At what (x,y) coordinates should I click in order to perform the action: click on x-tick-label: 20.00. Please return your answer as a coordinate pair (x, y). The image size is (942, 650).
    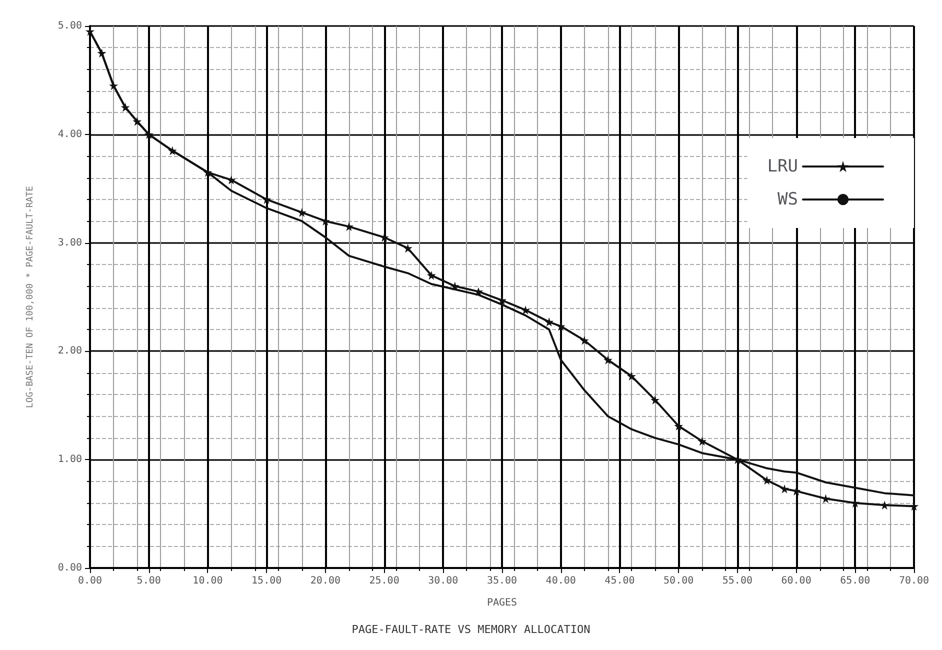
    Looking at the image, I should click on (325, 581).